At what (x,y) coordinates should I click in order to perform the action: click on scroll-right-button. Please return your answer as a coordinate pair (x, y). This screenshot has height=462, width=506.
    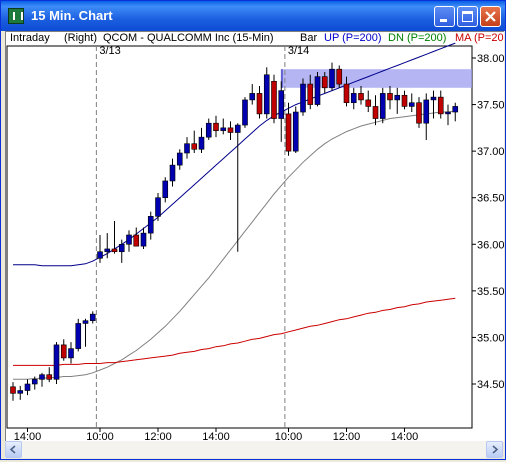
    Looking at the image, I should click on (494, 449).